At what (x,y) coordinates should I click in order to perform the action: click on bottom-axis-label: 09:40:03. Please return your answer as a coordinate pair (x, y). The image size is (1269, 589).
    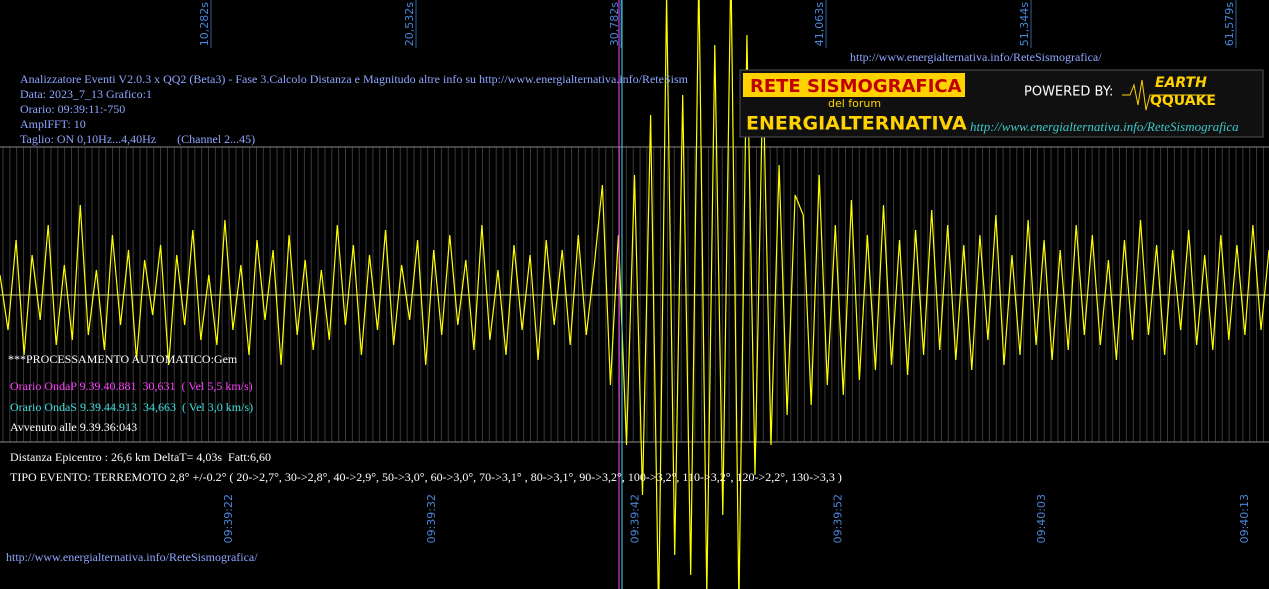
    Looking at the image, I should click on (1041, 518).